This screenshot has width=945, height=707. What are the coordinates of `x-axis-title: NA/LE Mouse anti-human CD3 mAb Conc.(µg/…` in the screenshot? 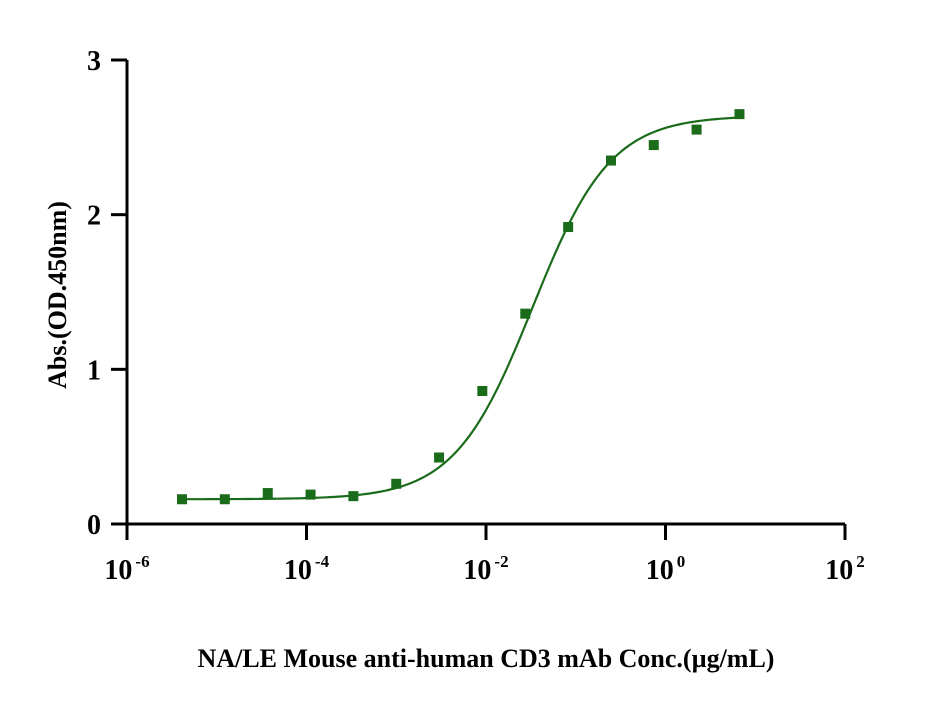 It's located at (486, 658).